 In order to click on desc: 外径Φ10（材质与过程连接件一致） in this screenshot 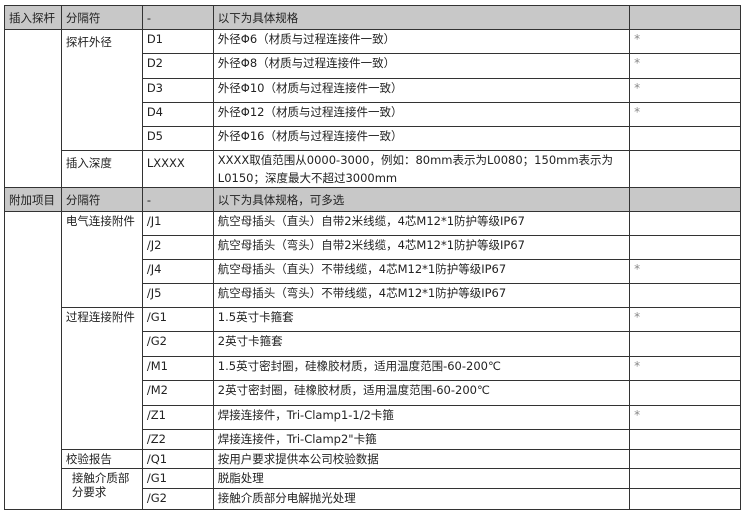, I will do `click(421, 90)`.